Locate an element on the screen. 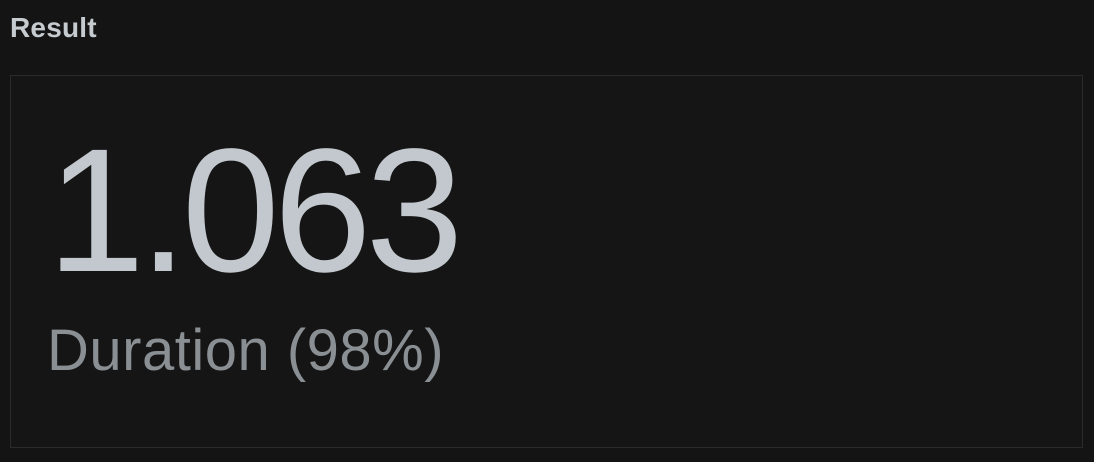 This screenshot has height=462, width=1094. section-title: Result is located at coordinates (53, 27).